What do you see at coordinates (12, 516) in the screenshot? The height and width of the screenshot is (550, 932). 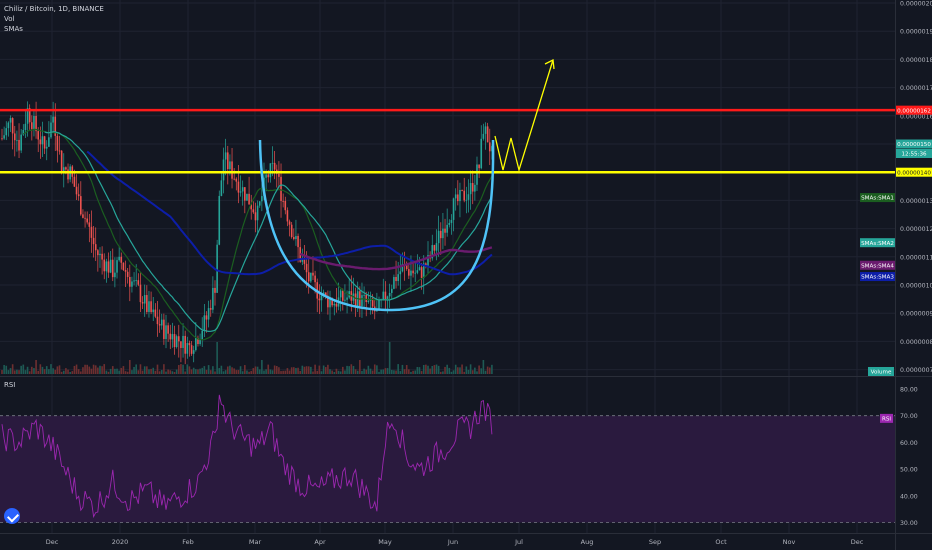 I see `tradingview-logo-icon` at bounding box center [12, 516].